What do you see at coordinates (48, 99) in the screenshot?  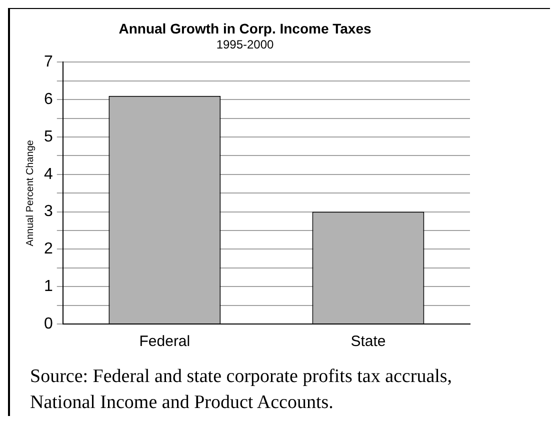 I see `y-tick-label: 6` at bounding box center [48, 99].